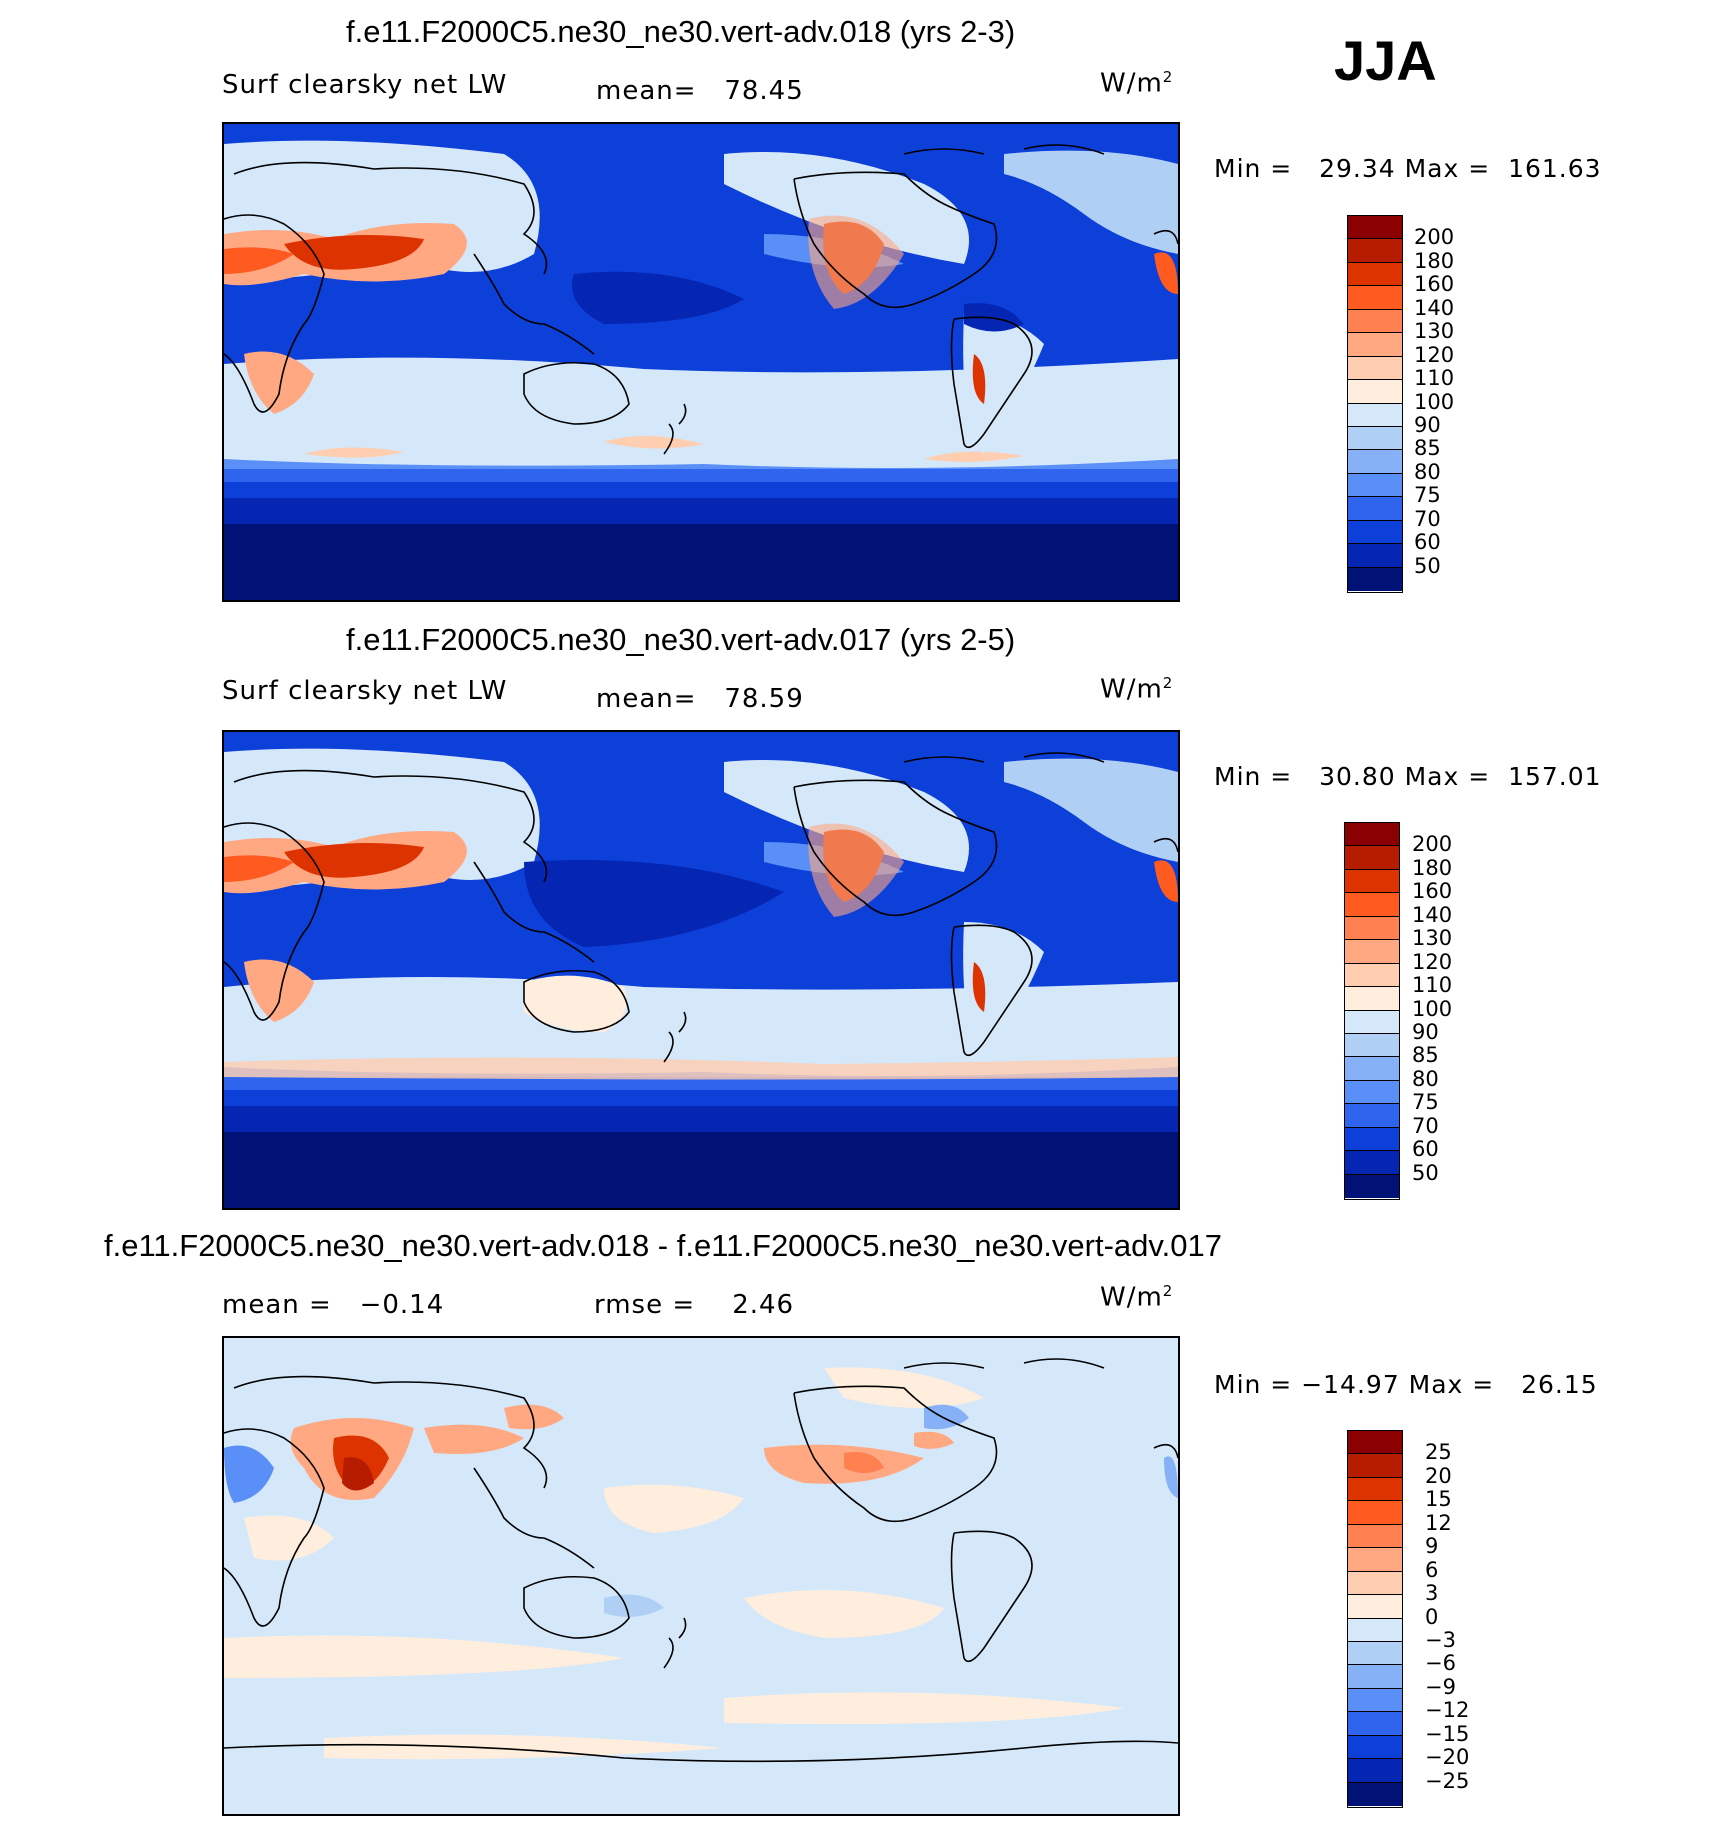 The image size is (1710, 1836). Describe the element at coordinates (1440, 1639) in the screenshot. I see `colorbar-tick-label: −3` at that location.